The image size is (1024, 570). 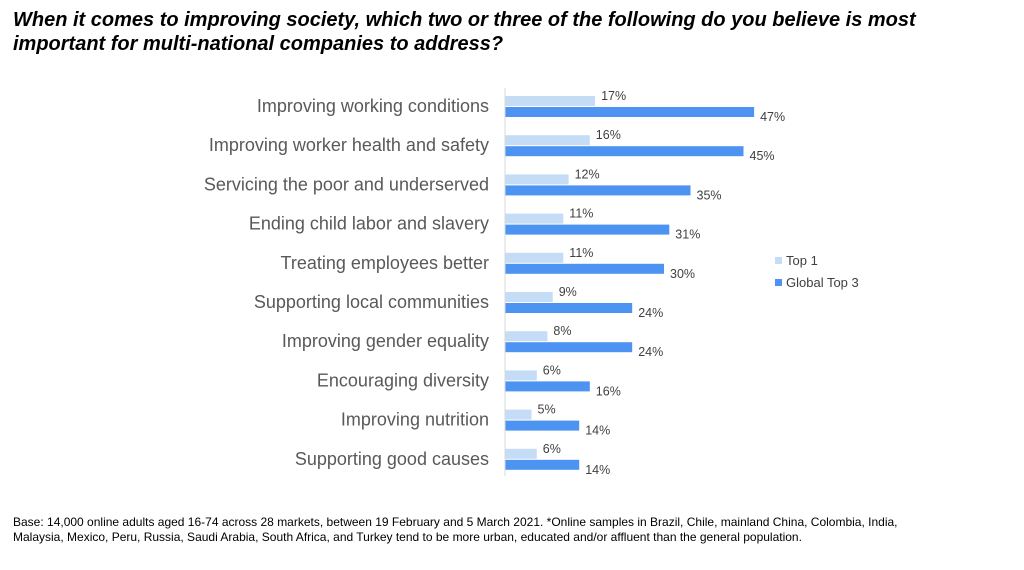 I want to click on data-label: 45%, so click(x=762, y=156).